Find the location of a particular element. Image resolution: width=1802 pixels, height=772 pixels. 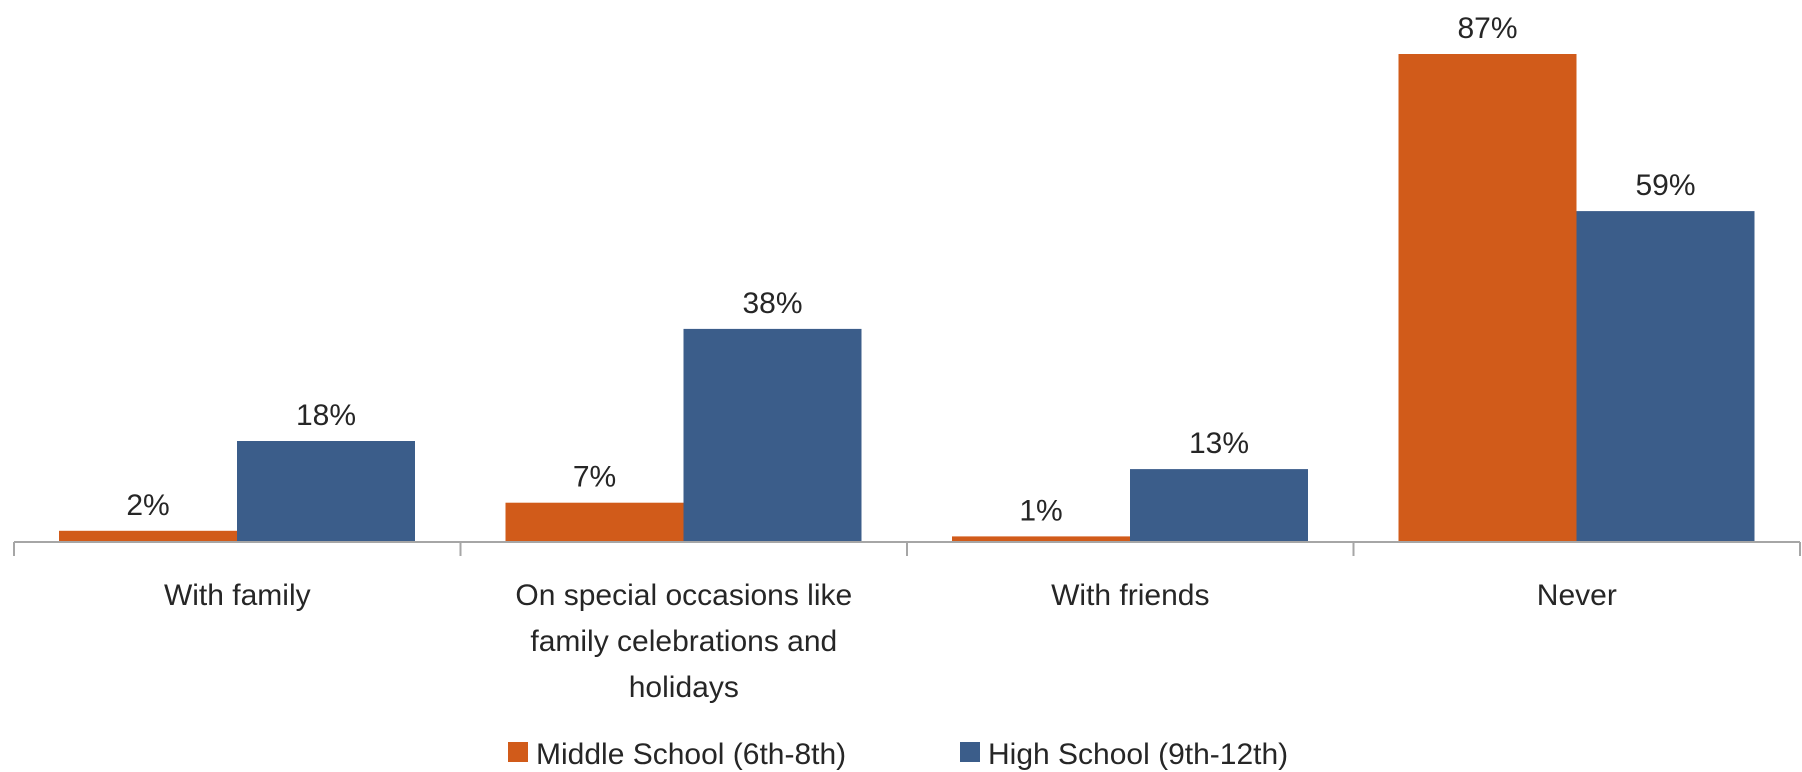

x-tick-label: With family is located at coordinates (237, 595).